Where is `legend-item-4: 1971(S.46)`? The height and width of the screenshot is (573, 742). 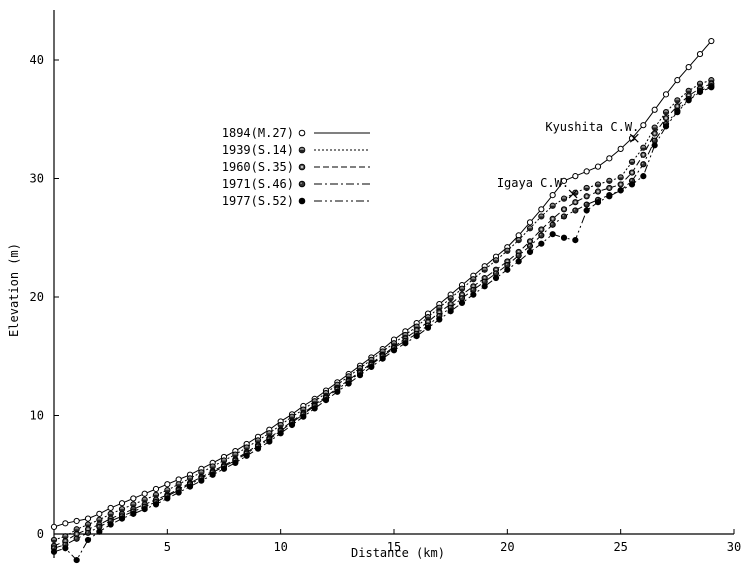
legend-item-4: 1971(S.46) is located at coordinates (296, 184).